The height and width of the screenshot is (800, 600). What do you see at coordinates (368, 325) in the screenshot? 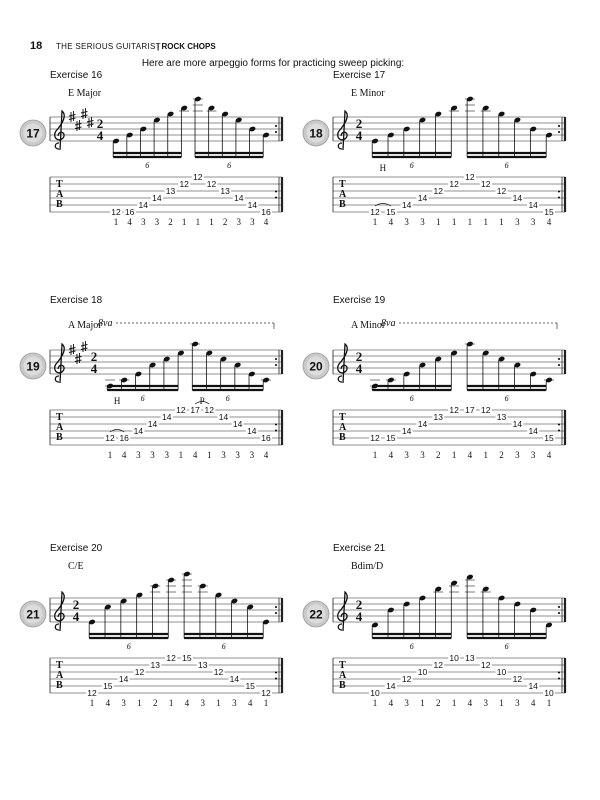
I see `chord-label: A Minor` at bounding box center [368, 325].